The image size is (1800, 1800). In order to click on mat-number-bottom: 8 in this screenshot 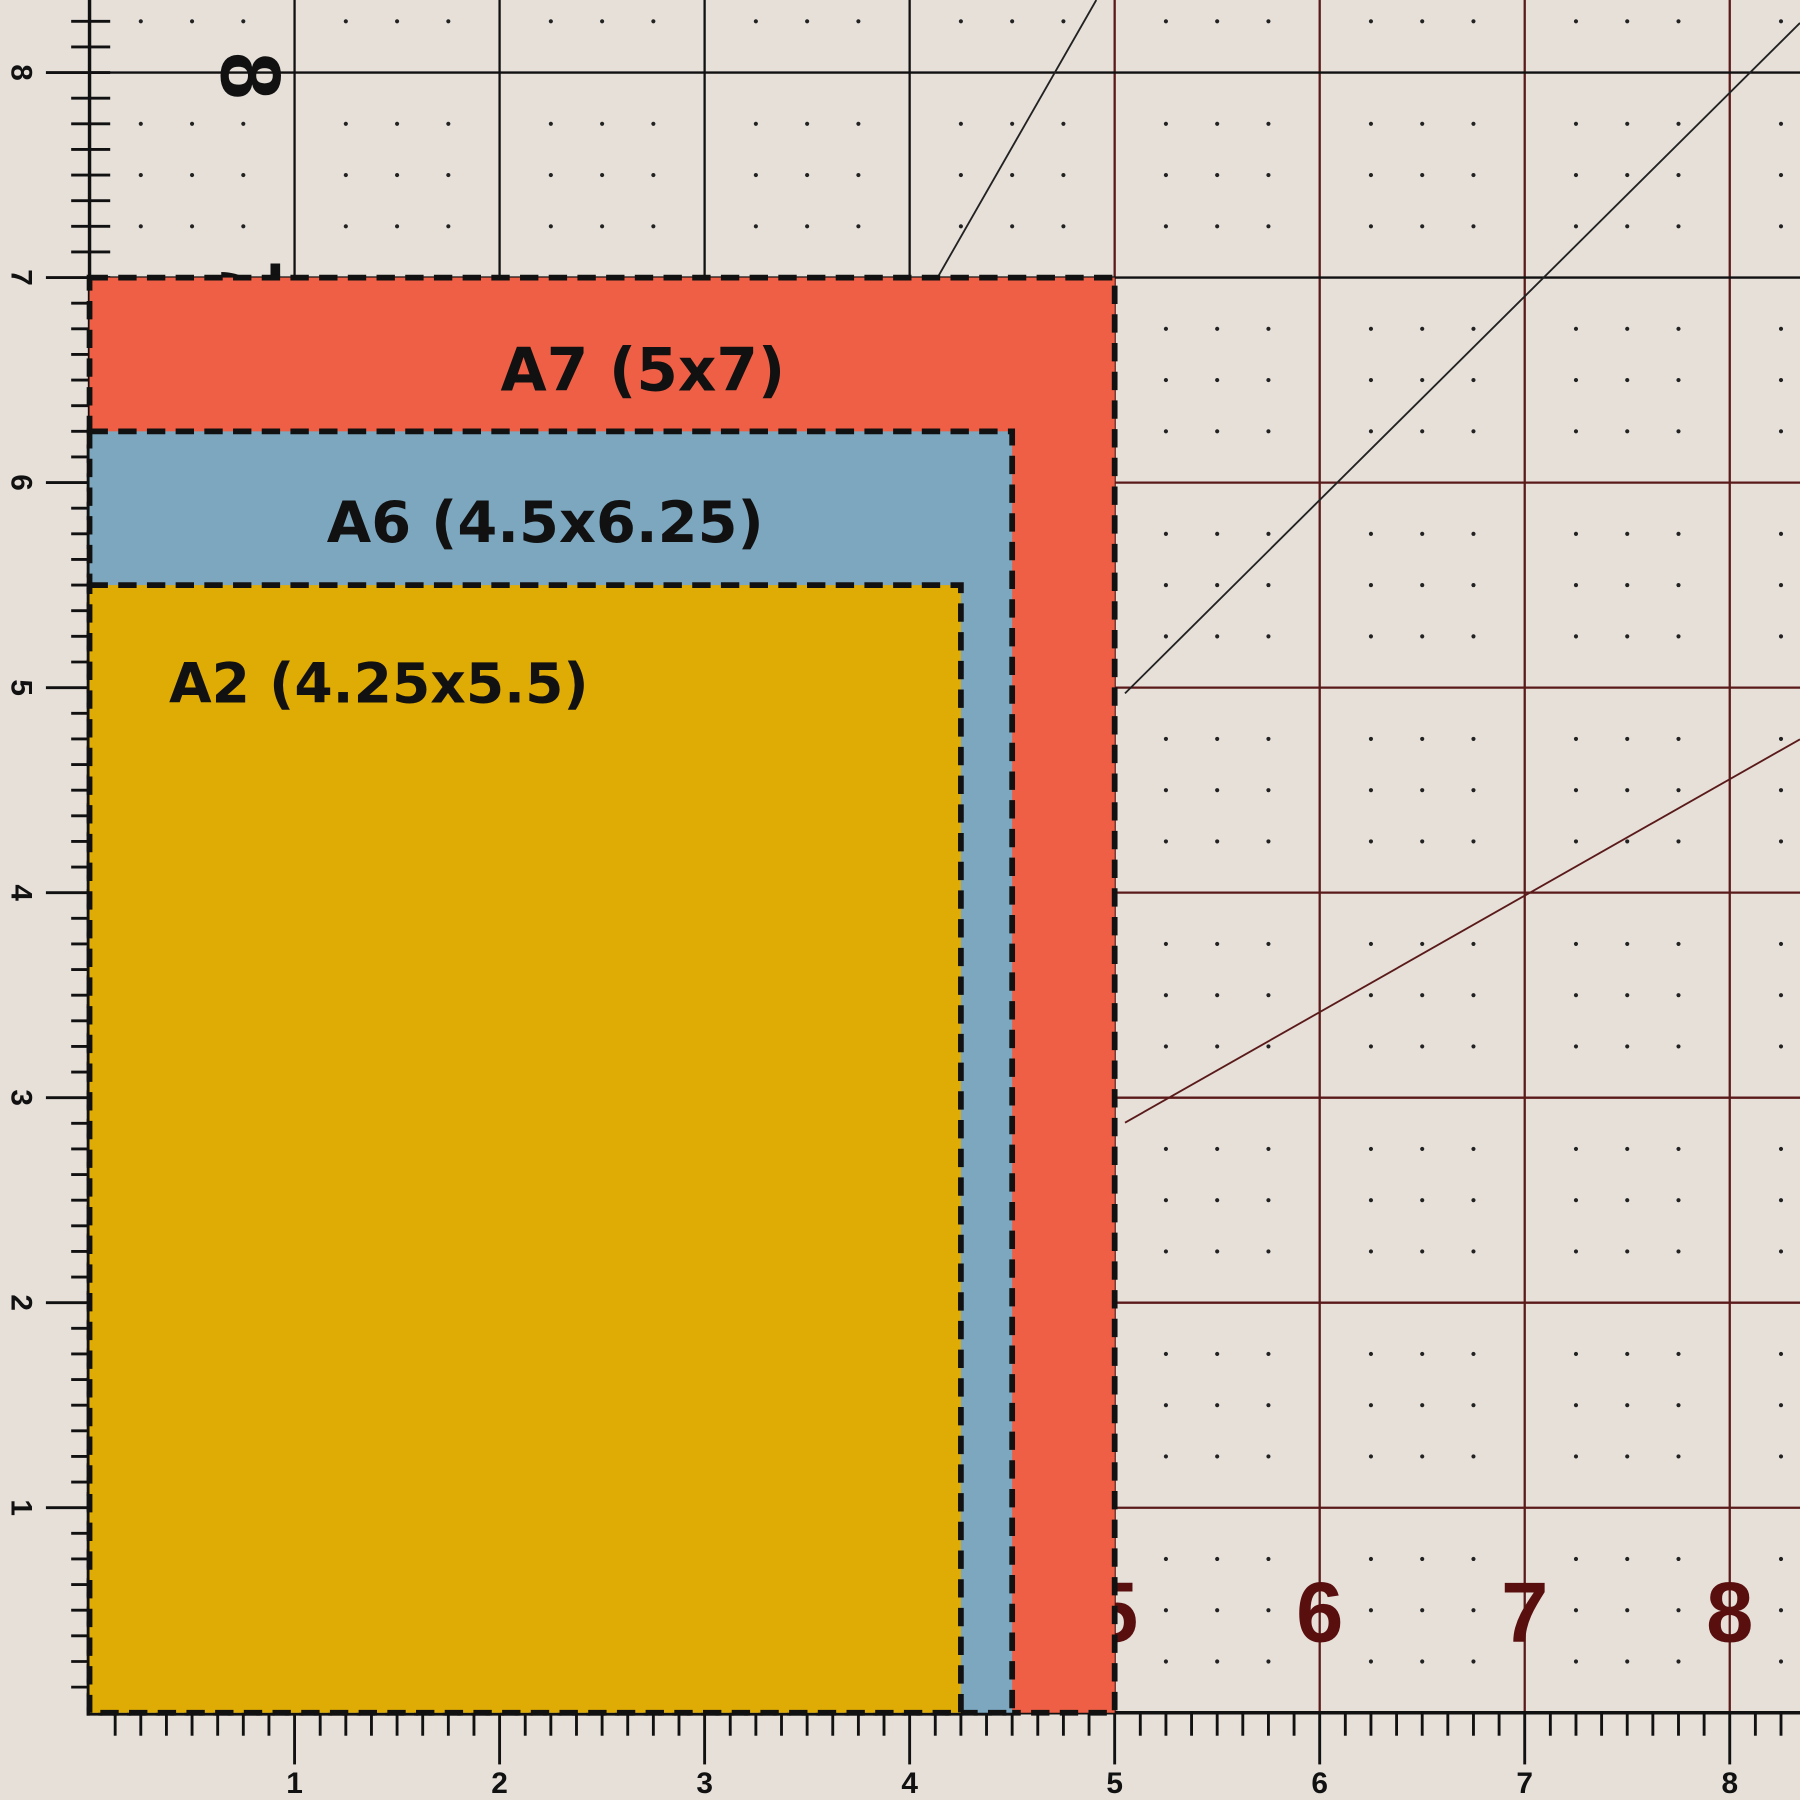, I will do `click(1729, 1612)`.